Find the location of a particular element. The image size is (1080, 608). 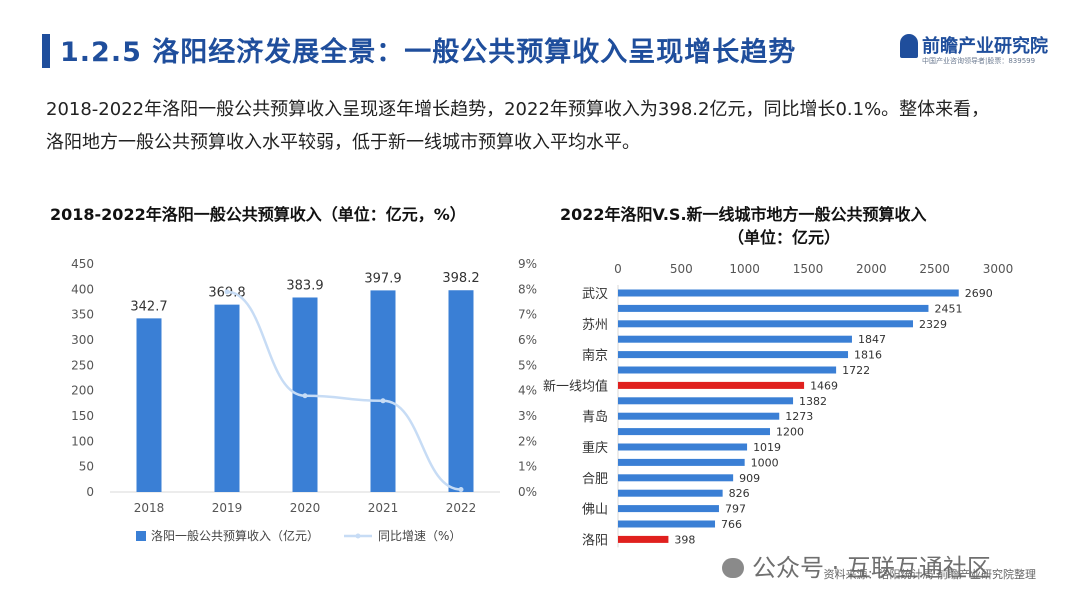

x-tick-label: 500 is located at coordinates (681, 269).